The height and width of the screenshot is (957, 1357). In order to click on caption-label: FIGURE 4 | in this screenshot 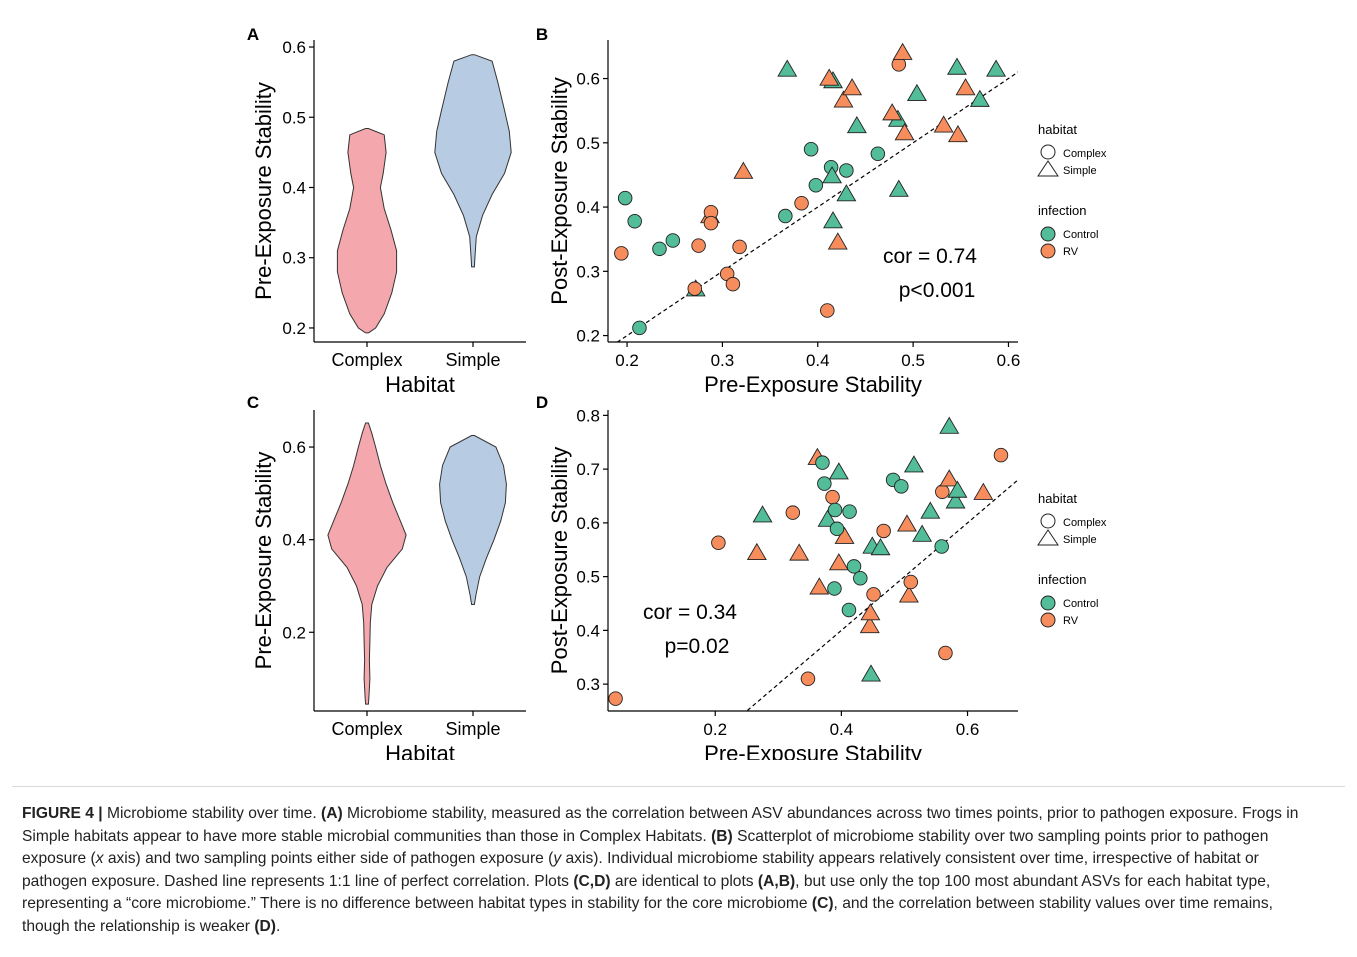, I will do `click(62, 813)`.